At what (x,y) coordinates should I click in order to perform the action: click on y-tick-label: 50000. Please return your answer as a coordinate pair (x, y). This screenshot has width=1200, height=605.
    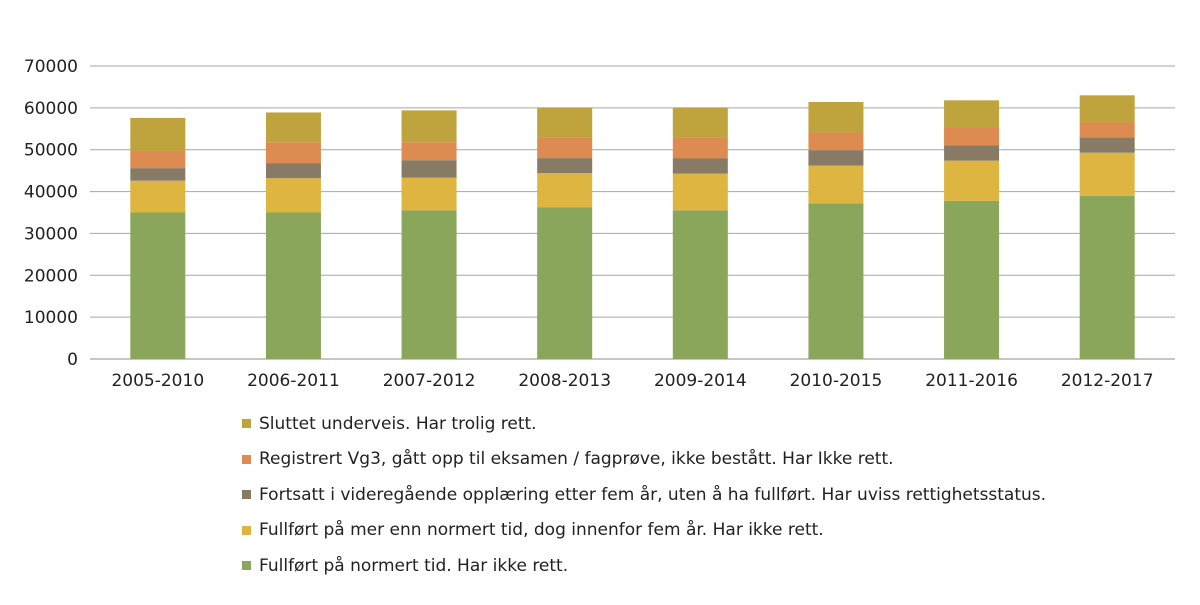
    Looking at the image, I should click on (51, 151).